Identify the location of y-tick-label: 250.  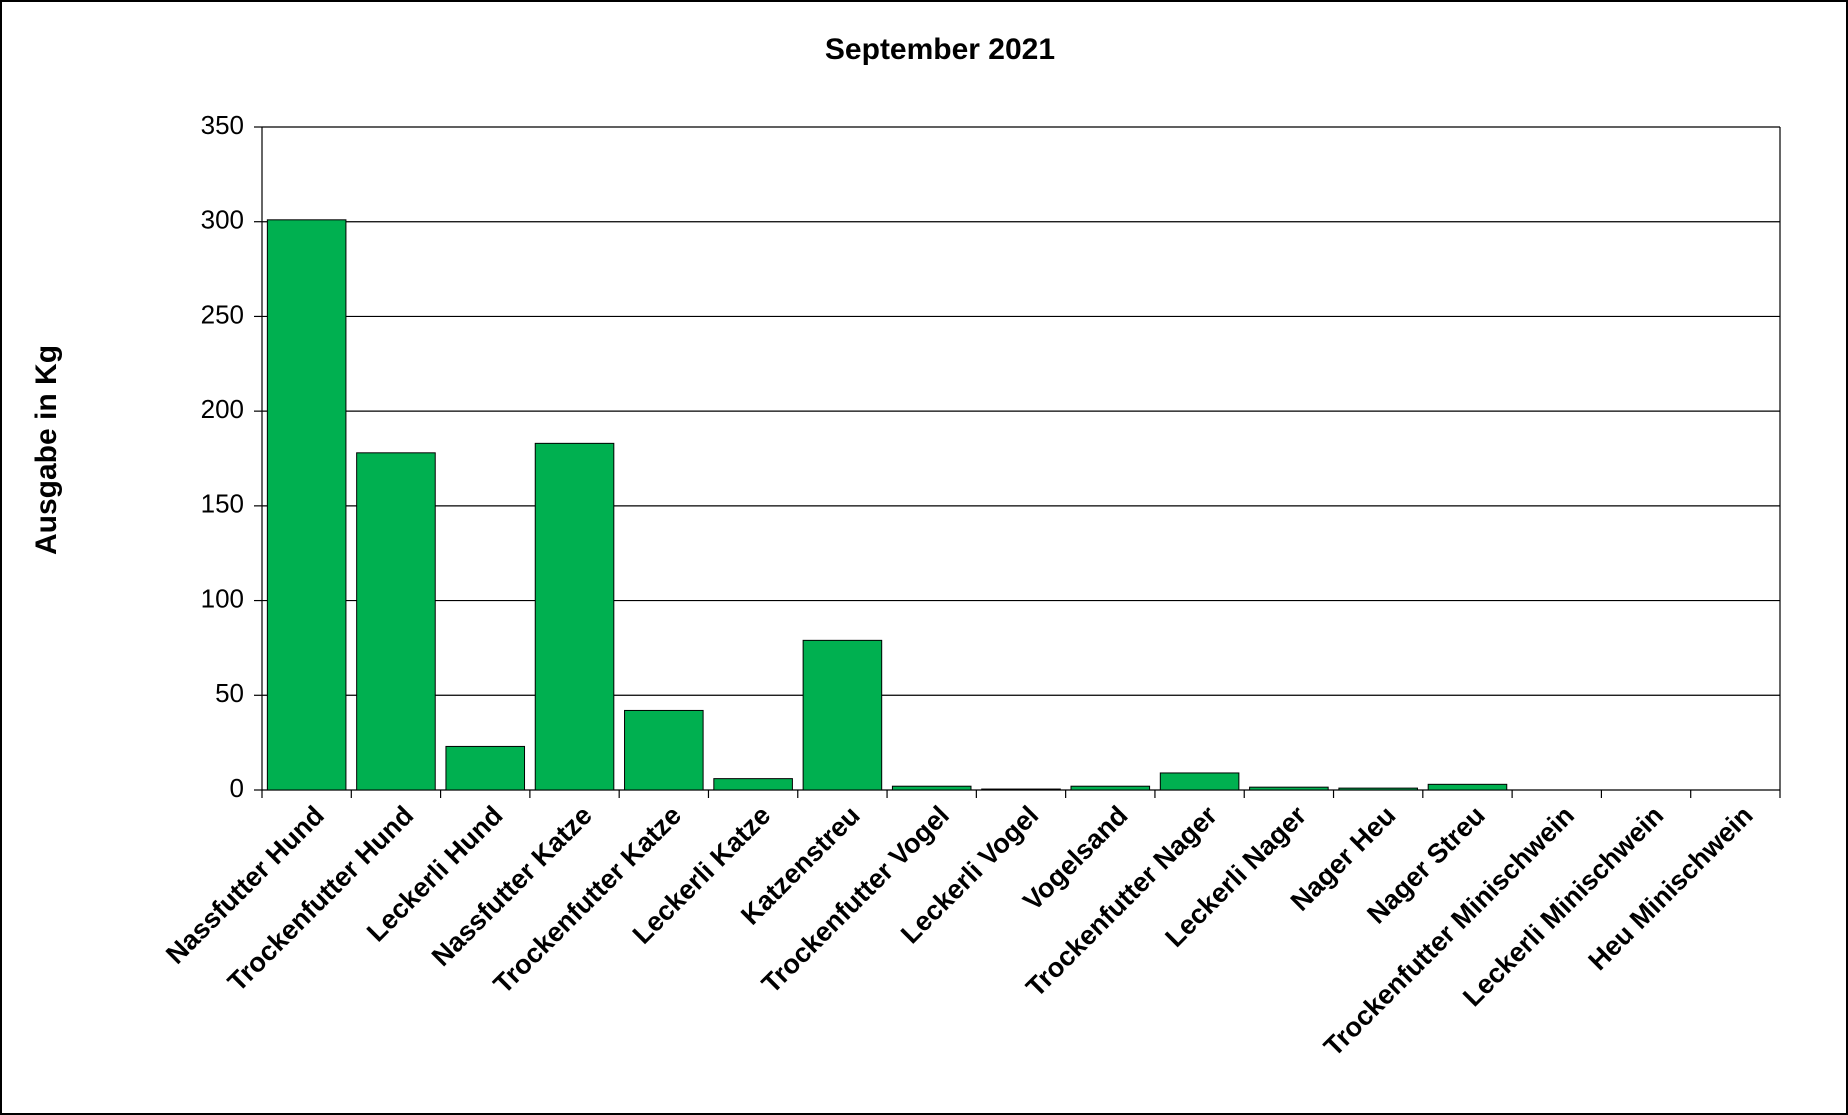
(222, 314).